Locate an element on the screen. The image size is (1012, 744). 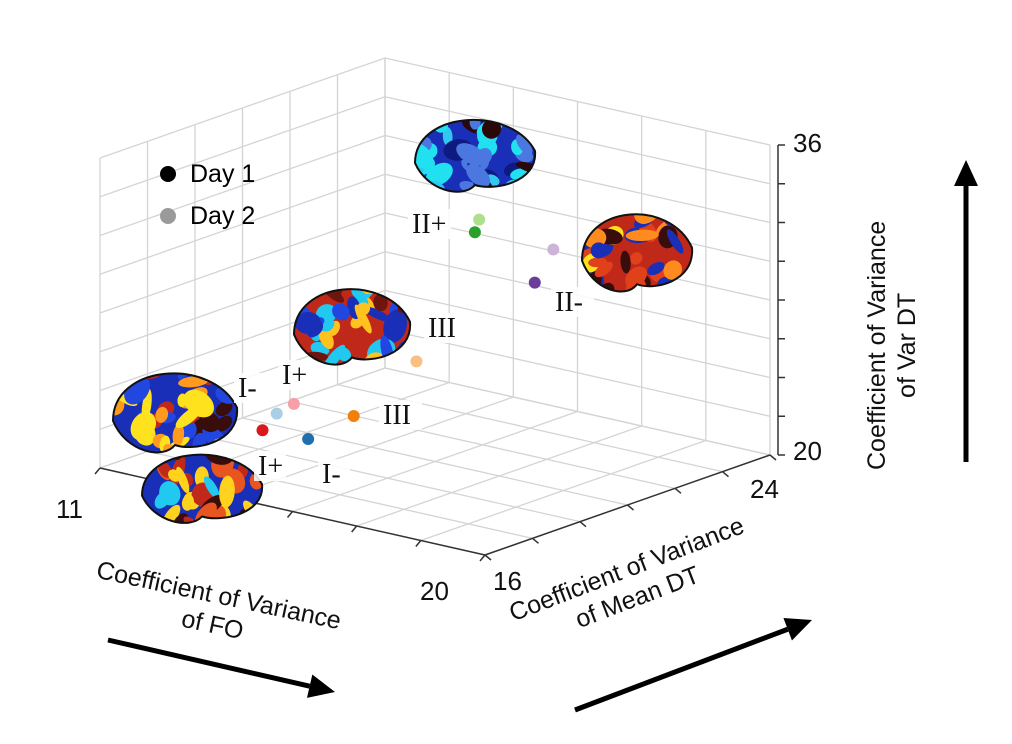
cluster-labels: I+ I- III I- I+ III II+ II- is located at coordinates (414, 349).